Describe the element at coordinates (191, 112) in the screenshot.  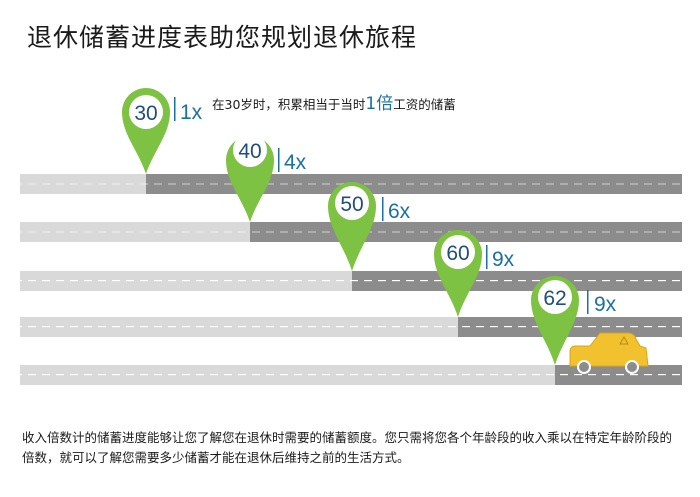
I see `multiple-label: 1x` at that location.